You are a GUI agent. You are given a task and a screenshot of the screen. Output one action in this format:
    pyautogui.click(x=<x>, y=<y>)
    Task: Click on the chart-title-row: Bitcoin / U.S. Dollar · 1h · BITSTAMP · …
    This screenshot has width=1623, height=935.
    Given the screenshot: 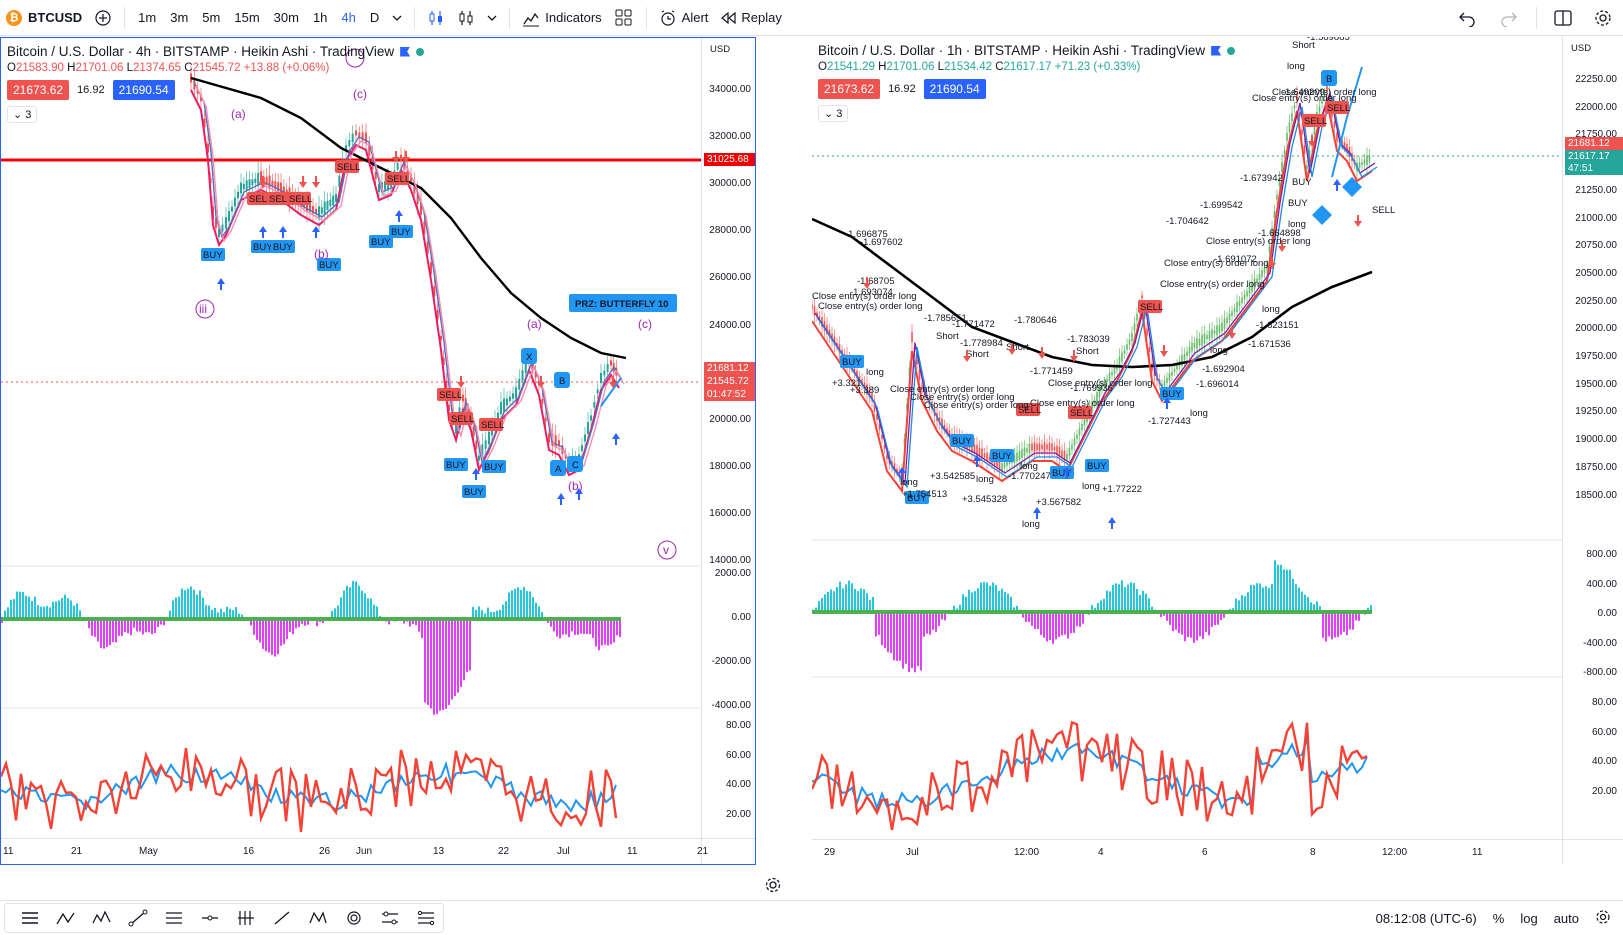 What is the action you would take?
    pyautogui.click(x=1027, y=50)
    